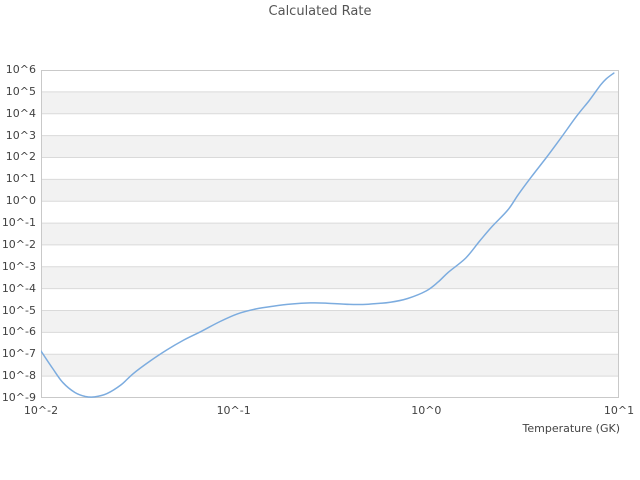 This screenshot has height=480, width=640. What do you see at coordinates (18, 244) in the screenshot?
I see `y-tick-label: 10^-2` at bounding box center [18, 244].